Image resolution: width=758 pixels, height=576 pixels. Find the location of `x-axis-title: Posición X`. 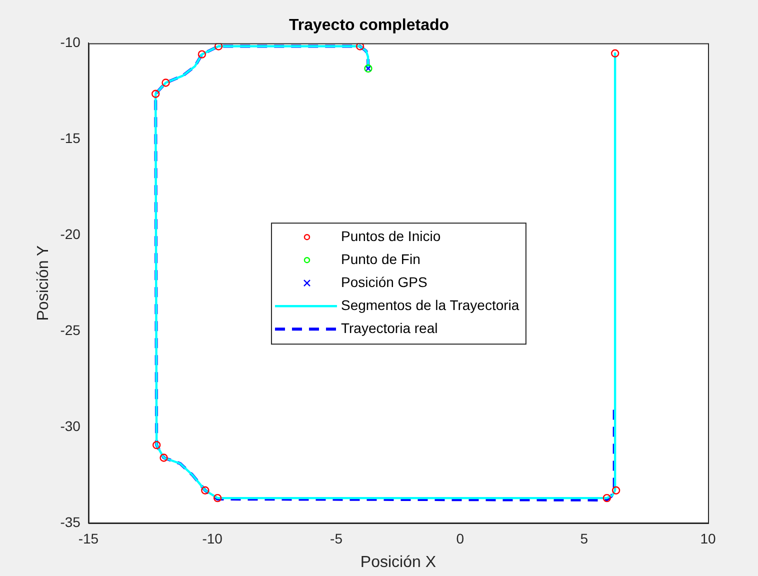

x-axis-title: Posición X is located at coordinates (398, 562).